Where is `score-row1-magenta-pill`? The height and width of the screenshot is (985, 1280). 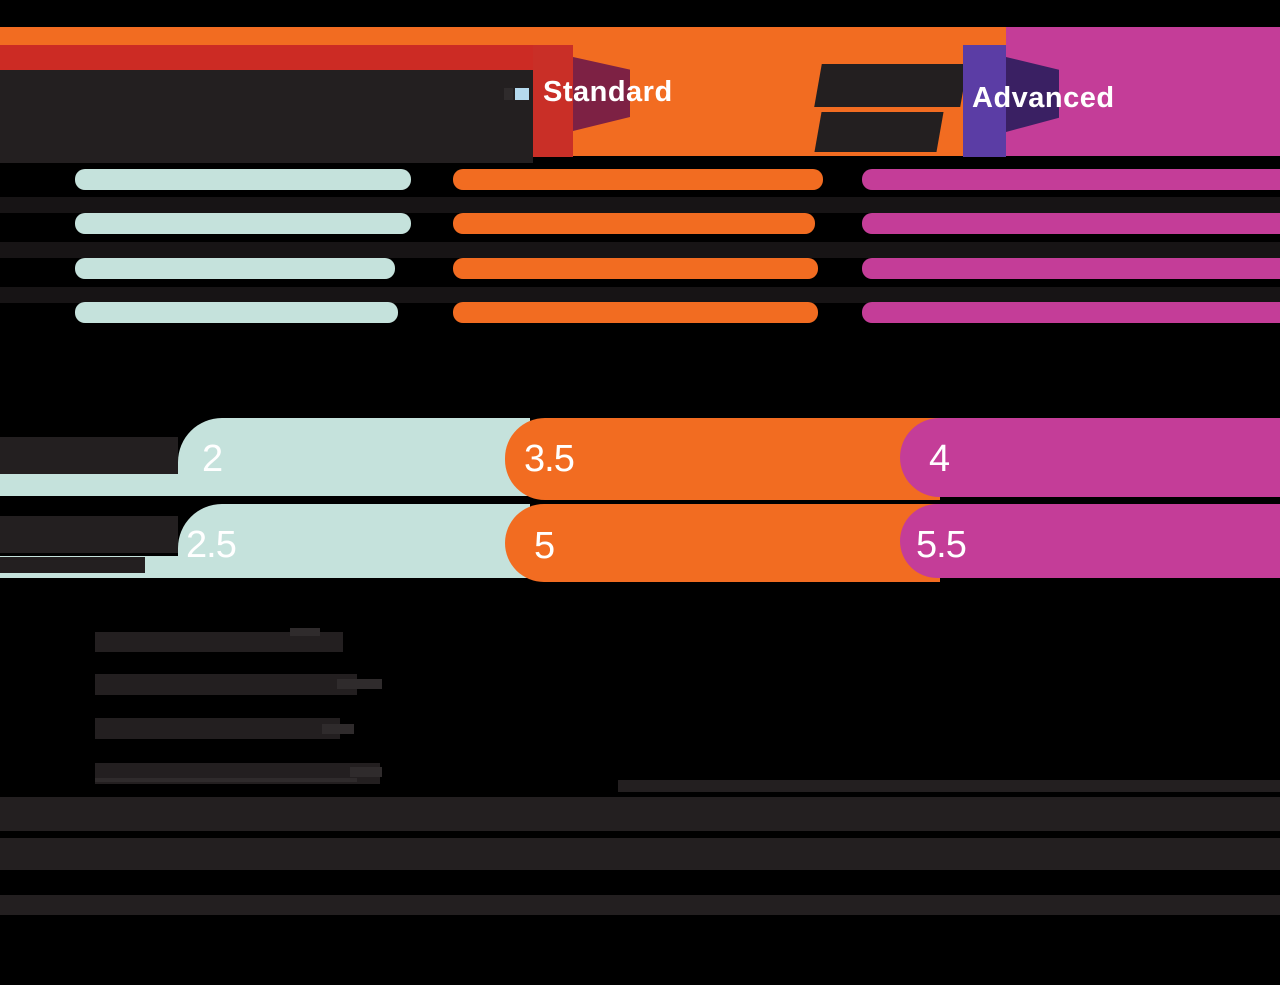
score-row1-magenta-pill is located at coordinates (1090, 457).